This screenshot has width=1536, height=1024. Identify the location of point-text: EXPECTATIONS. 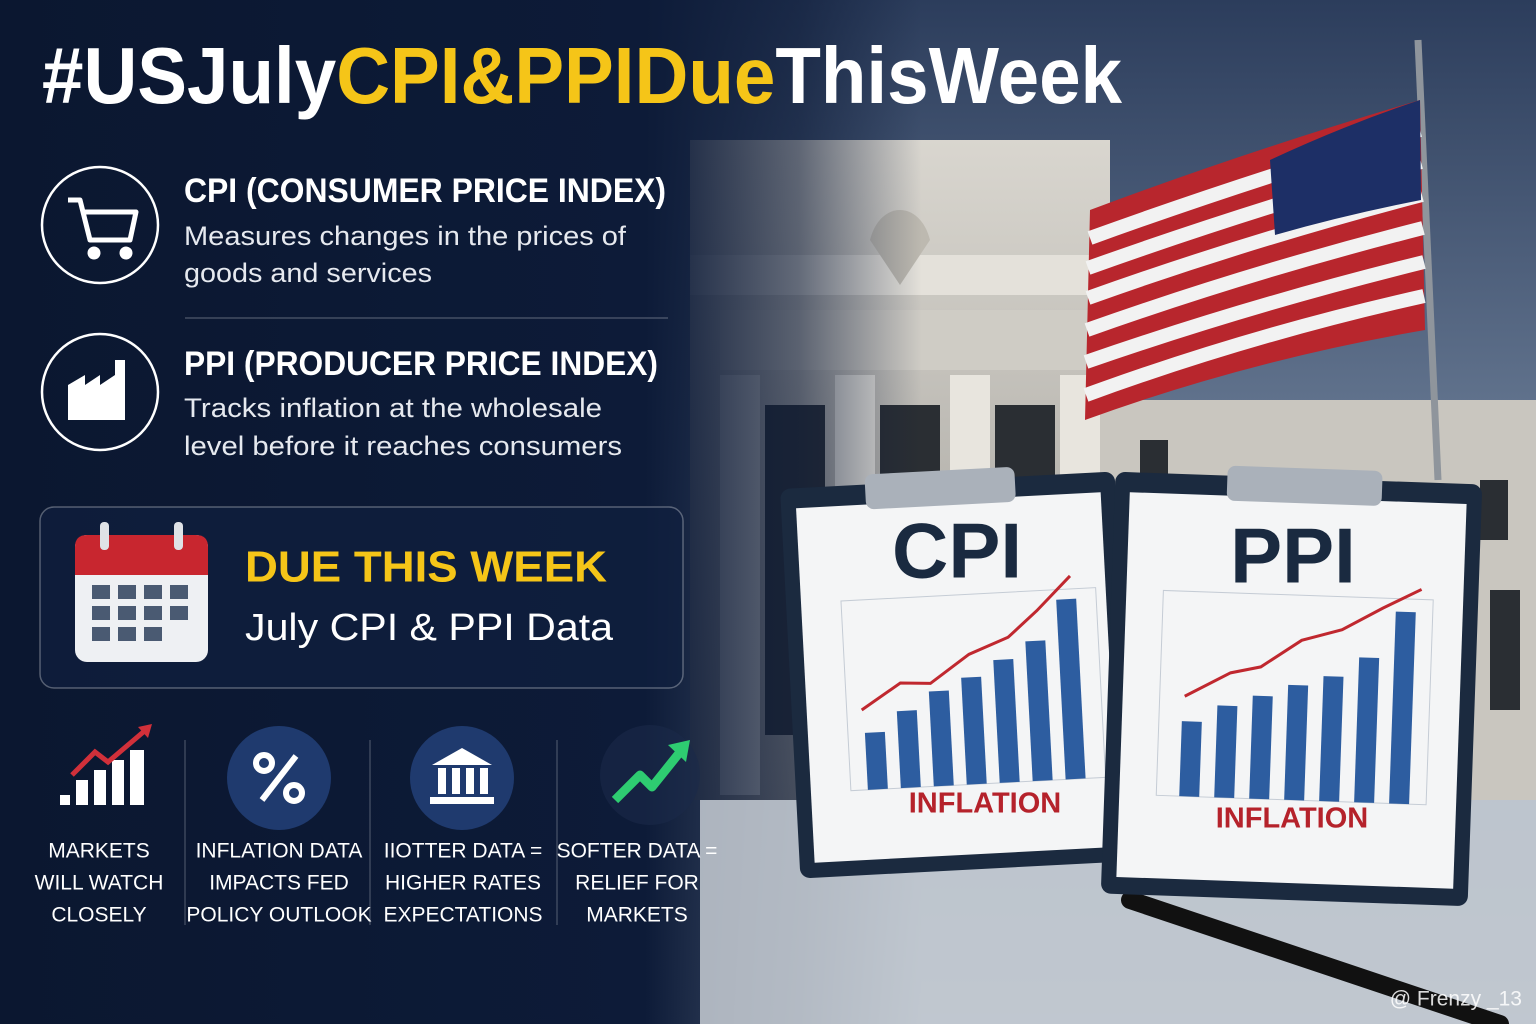
(462, 915).